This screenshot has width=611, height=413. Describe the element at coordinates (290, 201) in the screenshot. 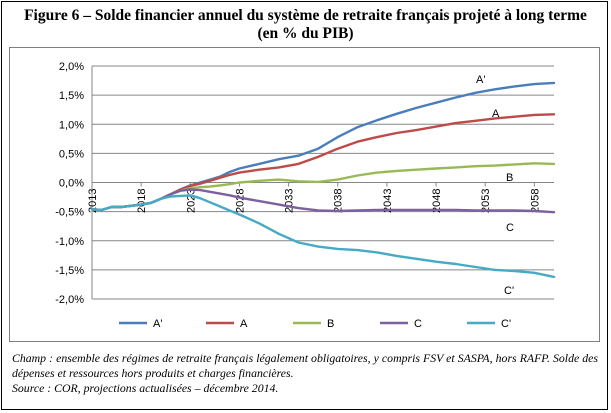

I see `x-tick-label: 2033` at that location.